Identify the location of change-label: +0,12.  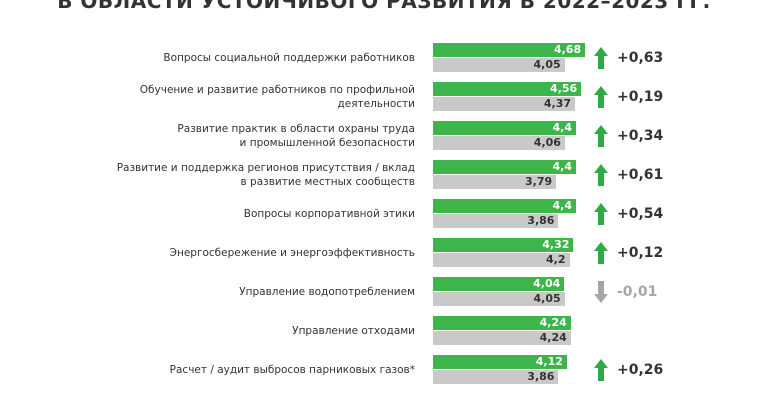
(640, 253).